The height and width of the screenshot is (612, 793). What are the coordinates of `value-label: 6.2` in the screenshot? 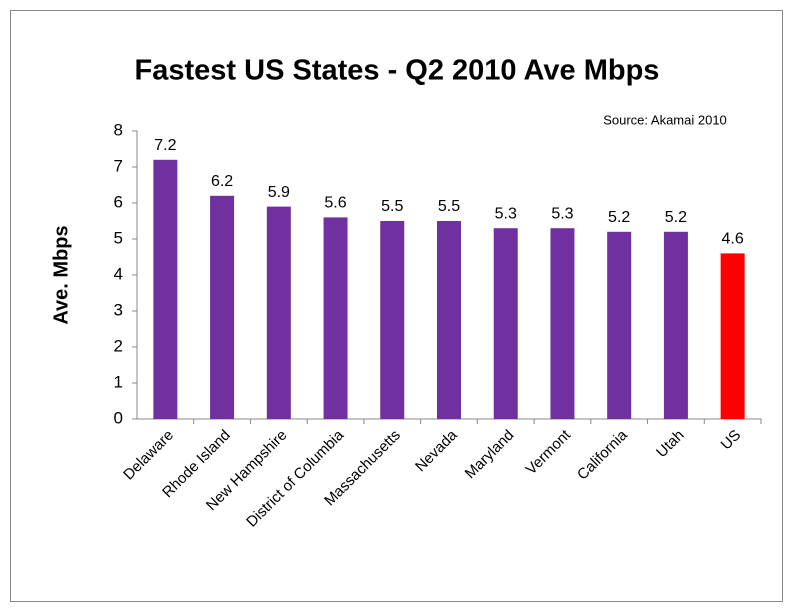 It's located at (222, 181).